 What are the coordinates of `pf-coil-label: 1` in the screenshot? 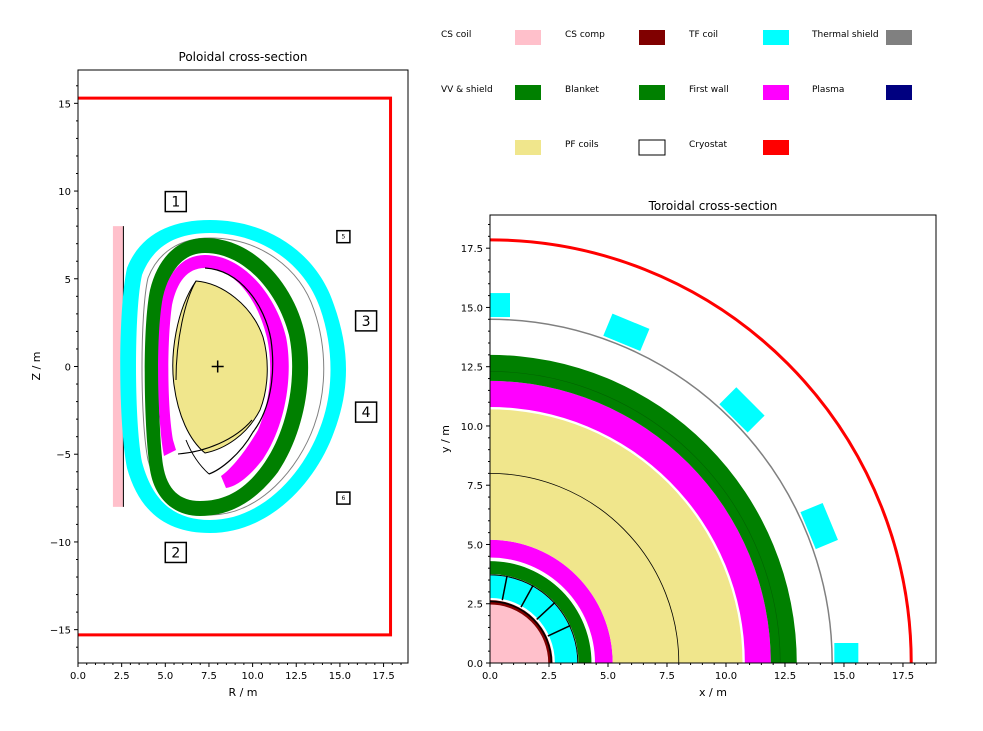 It's located at (175, 203).